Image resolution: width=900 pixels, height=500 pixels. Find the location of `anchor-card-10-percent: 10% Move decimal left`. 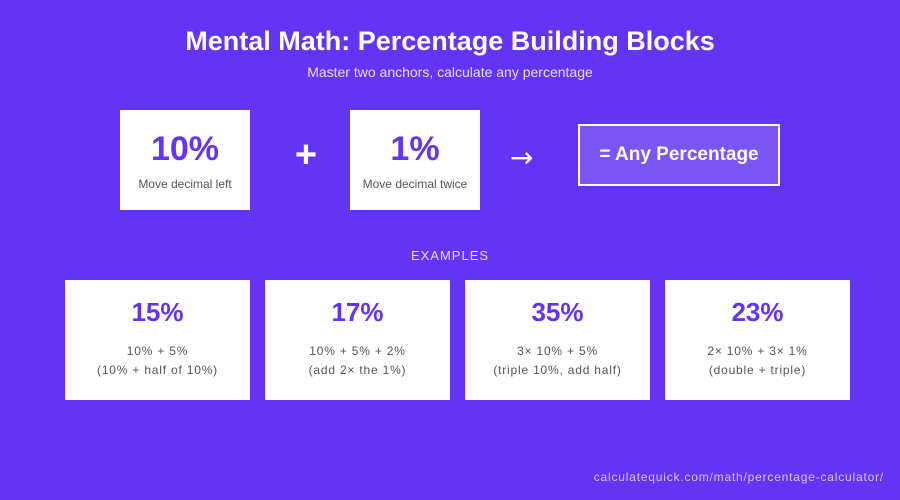

anchor-card-10-percent: 10% Move decimal left is located at coordinates (185, 160).